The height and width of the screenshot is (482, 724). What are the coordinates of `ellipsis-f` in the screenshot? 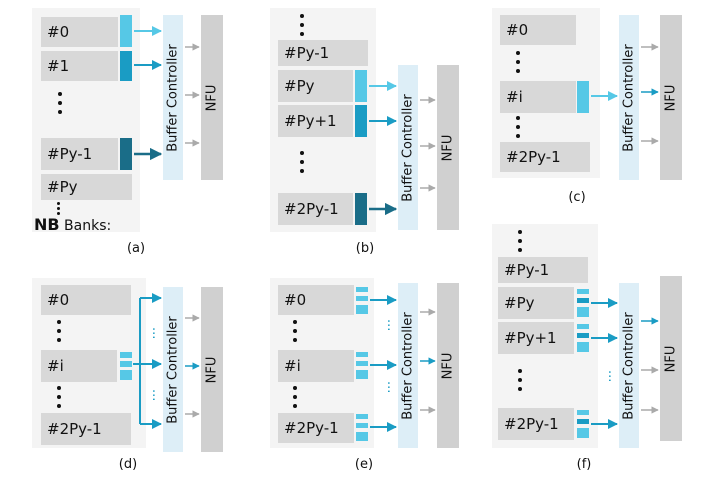 It's located at (520, 382).